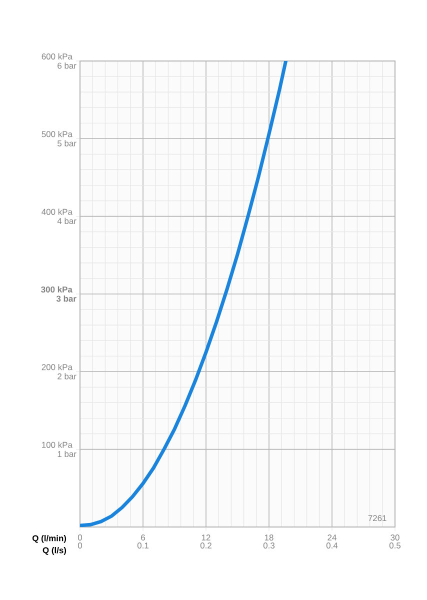 The image size is (427, 600). Describe the element at coordinates (80, 537) in the screenshot. I see `x-tick-label: 0` at that location.